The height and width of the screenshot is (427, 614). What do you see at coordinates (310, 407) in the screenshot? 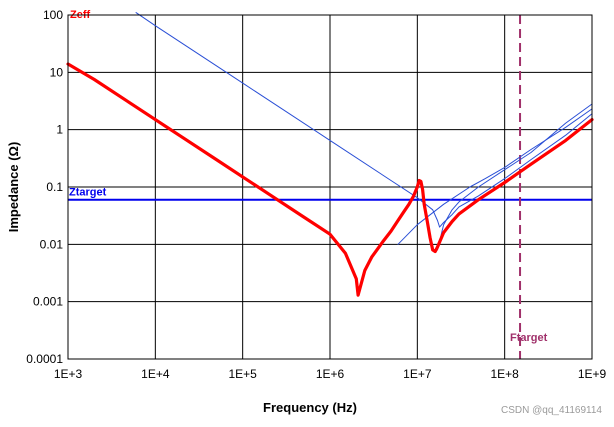
I see `x-axis-label: Frequency (Hz)` at bounding box center [310, 407].